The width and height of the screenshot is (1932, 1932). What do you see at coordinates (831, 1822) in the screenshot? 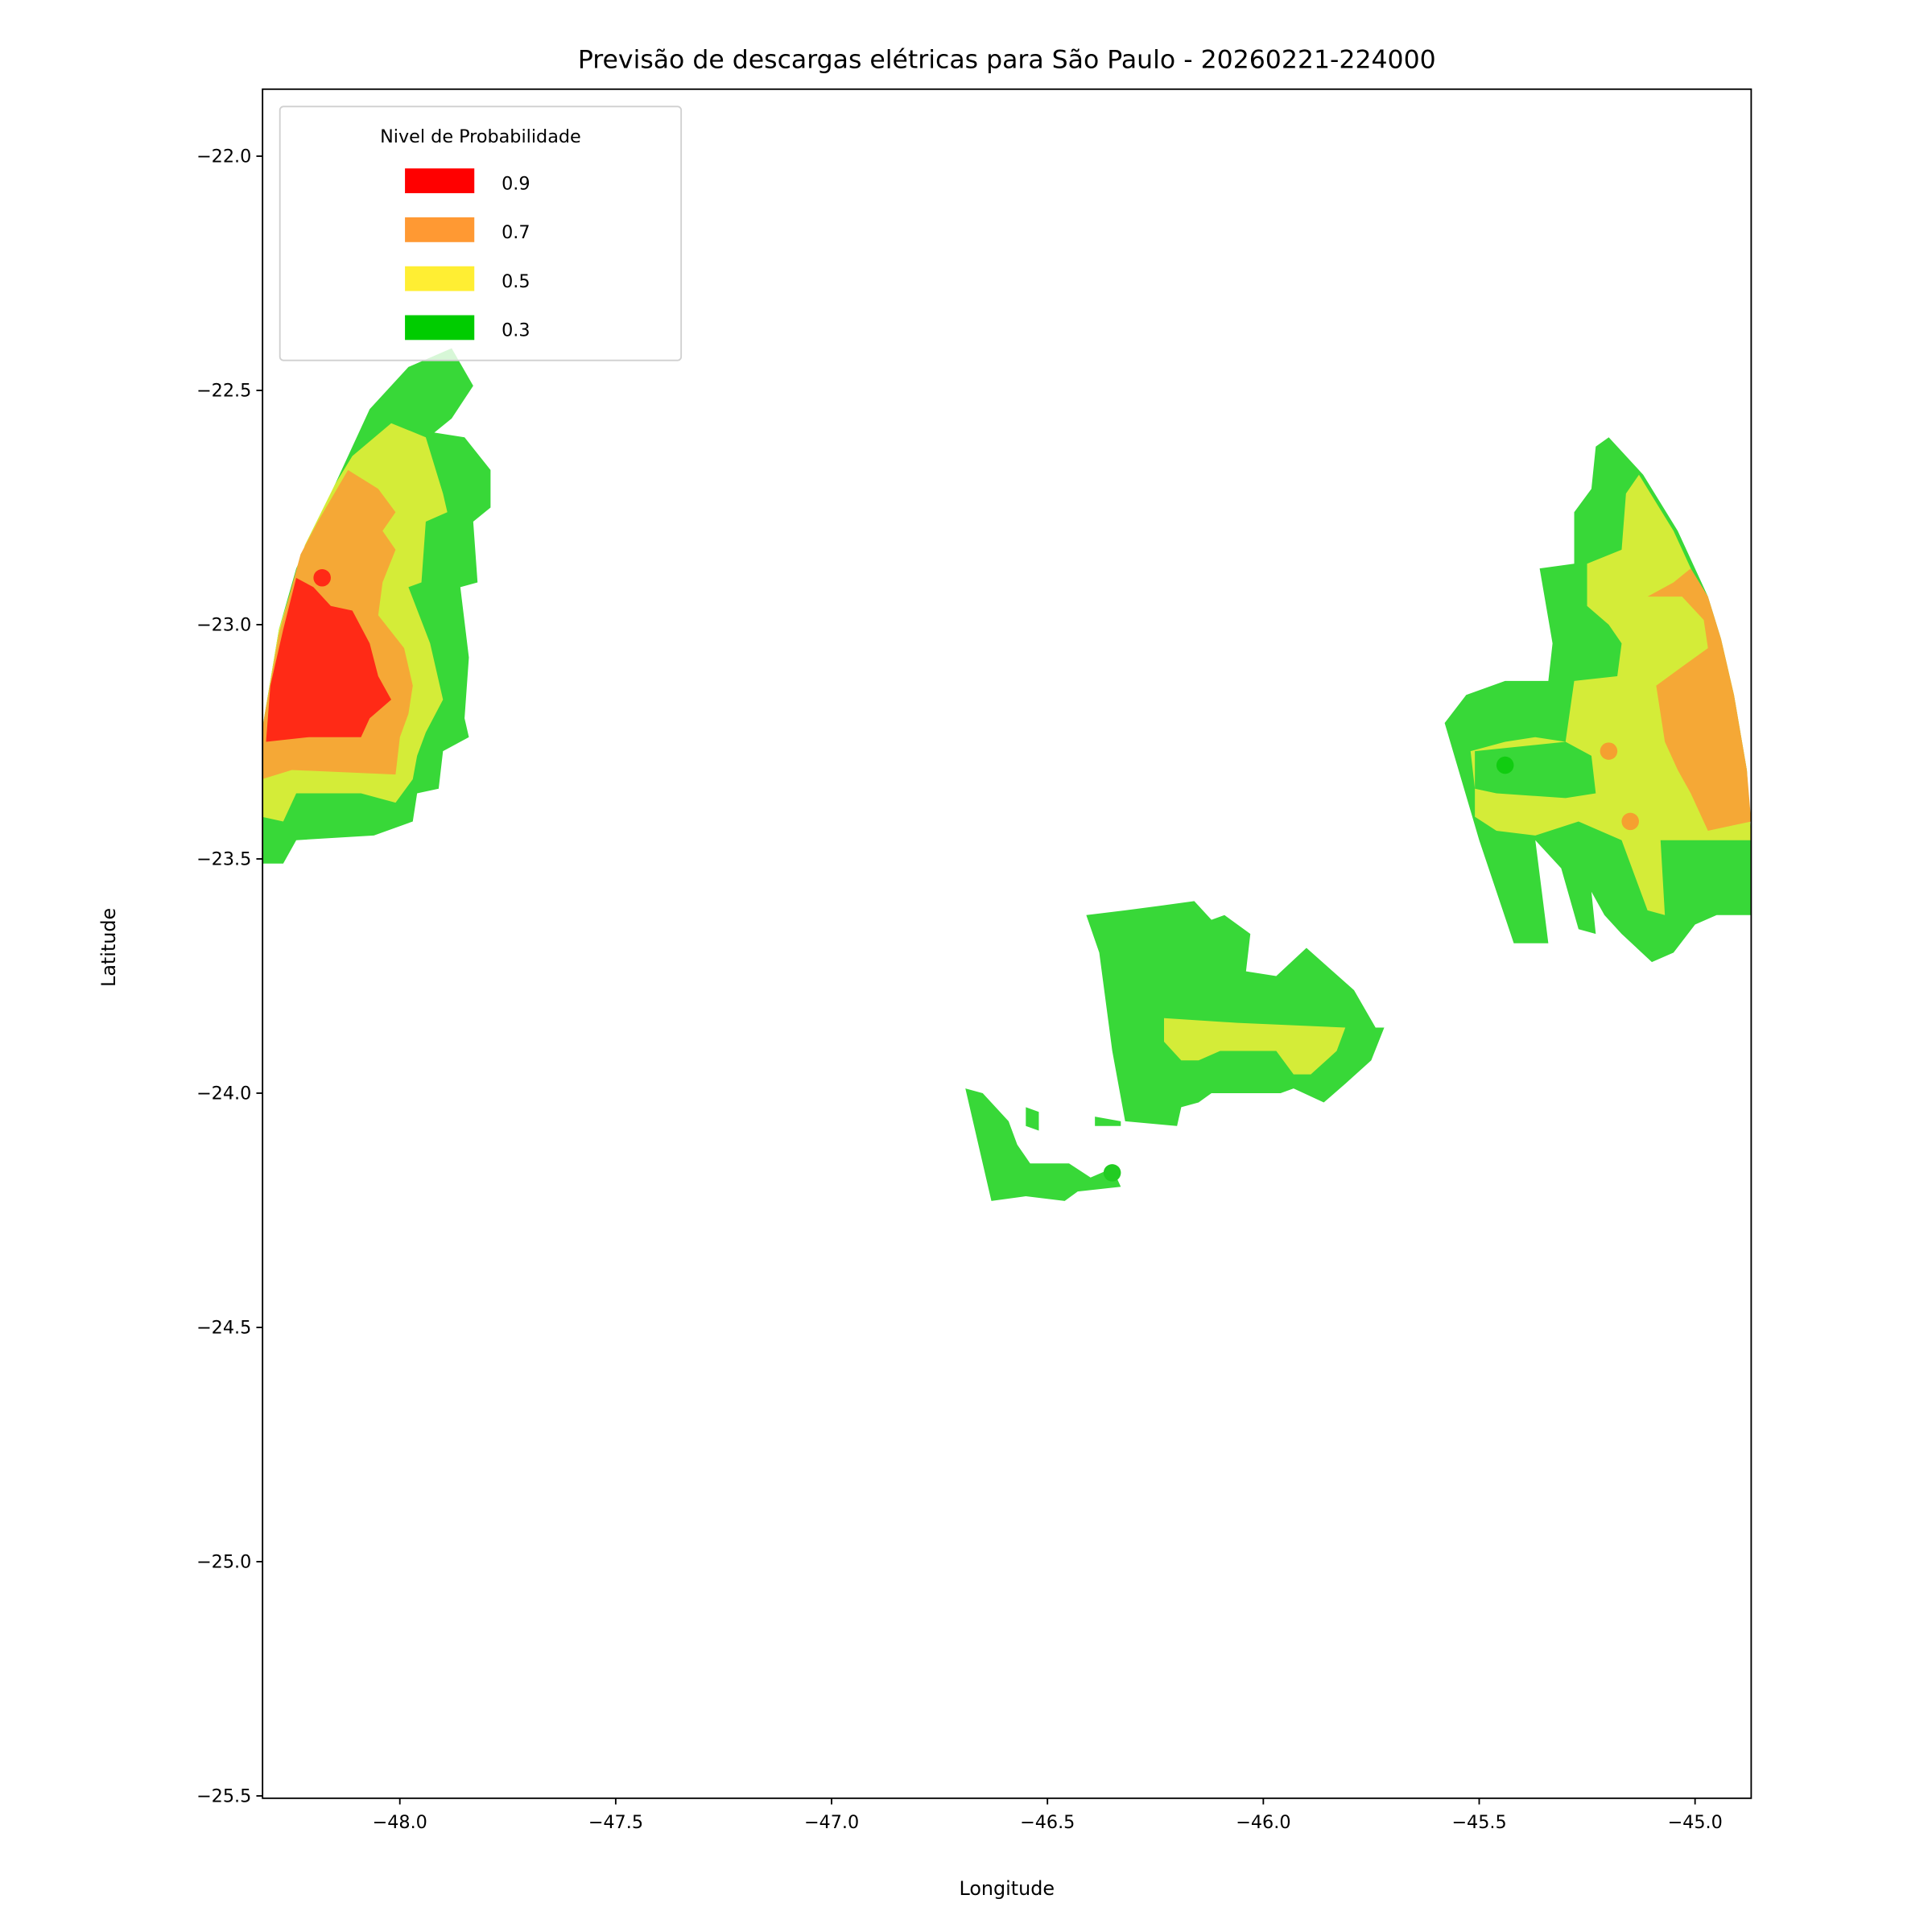
I see `x-tick-label: −47.0` at bounding box center [831, 1822].